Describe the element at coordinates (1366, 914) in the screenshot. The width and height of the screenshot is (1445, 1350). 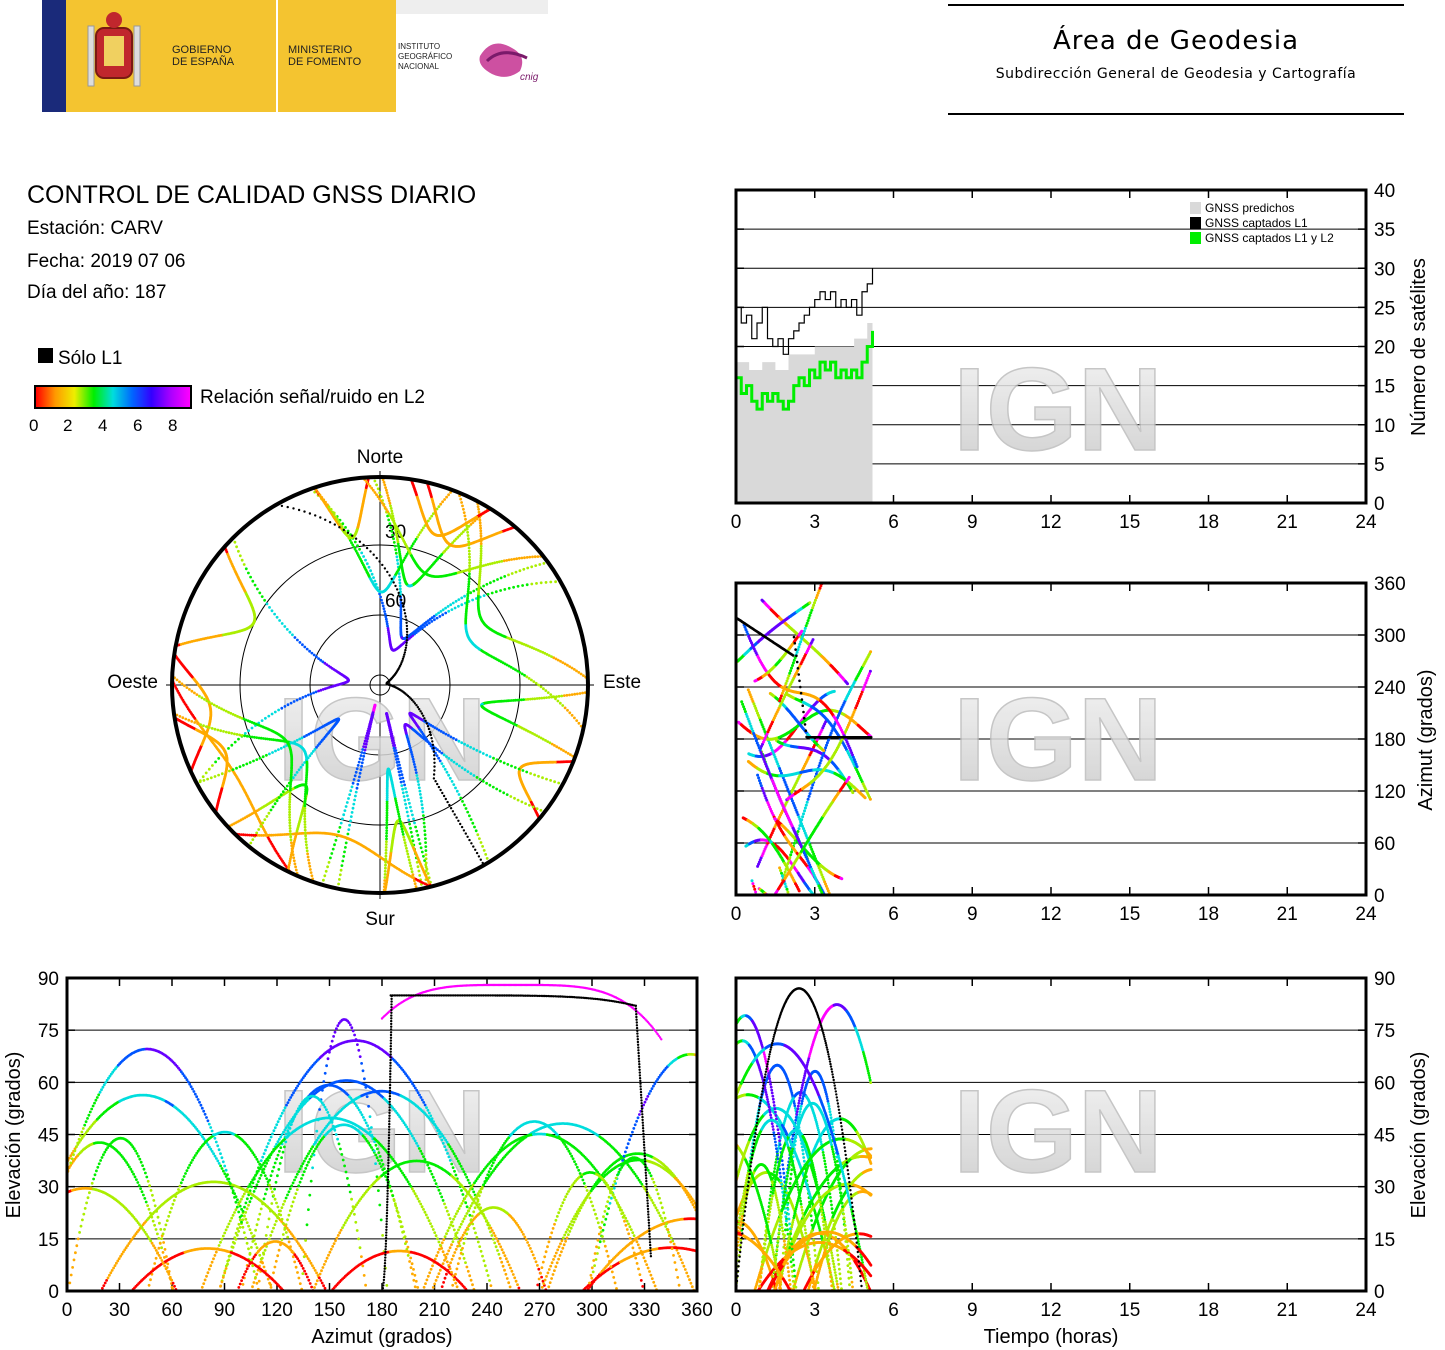
I see `xtick-label: 24` at that location.